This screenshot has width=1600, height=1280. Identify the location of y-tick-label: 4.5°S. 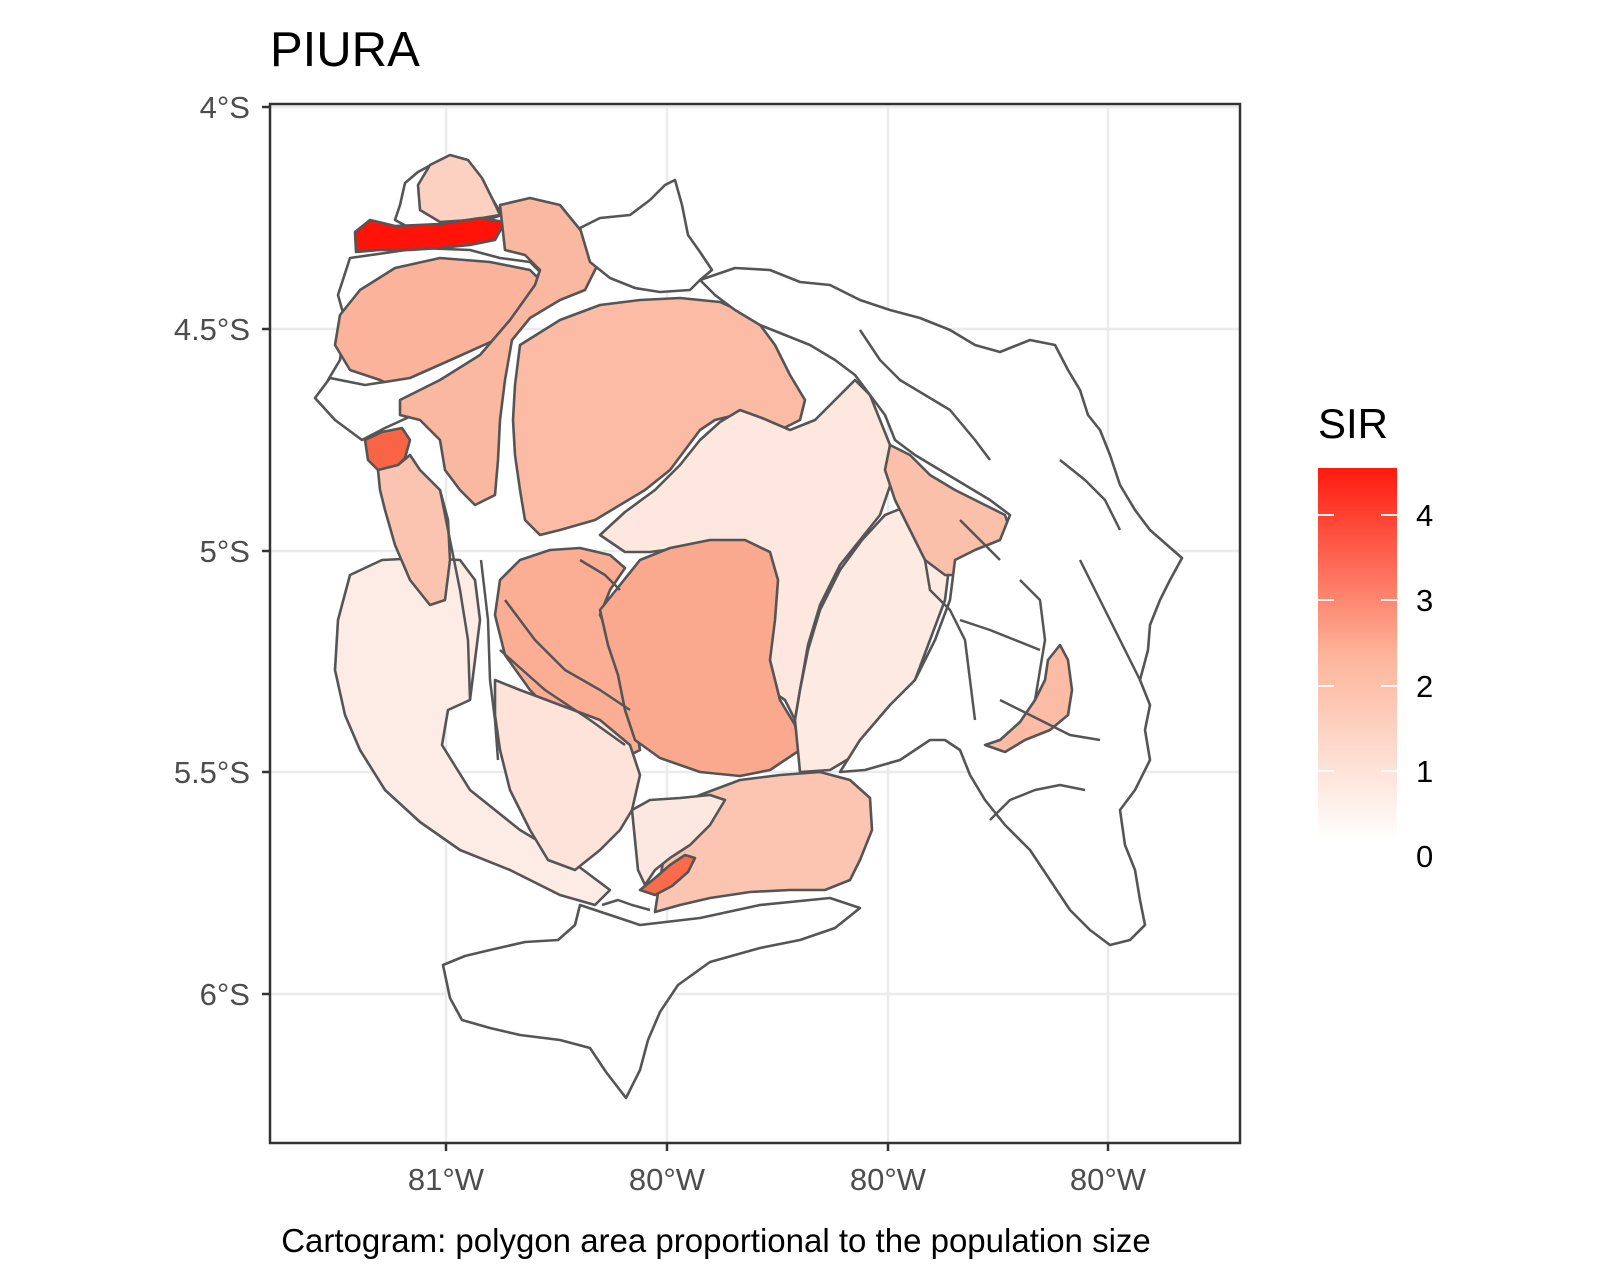
(212, 329).